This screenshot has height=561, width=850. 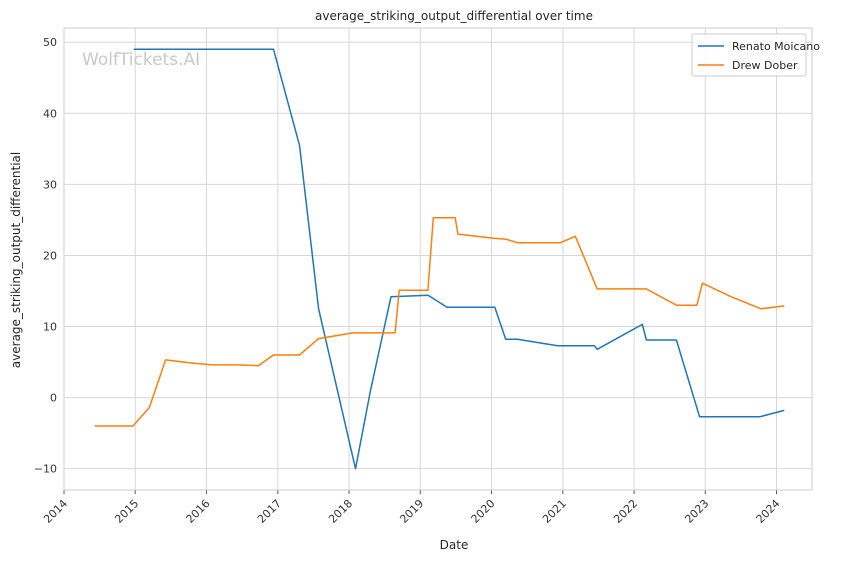 I want to click on x-tick-label: 2021, so click(x=554, y=511).